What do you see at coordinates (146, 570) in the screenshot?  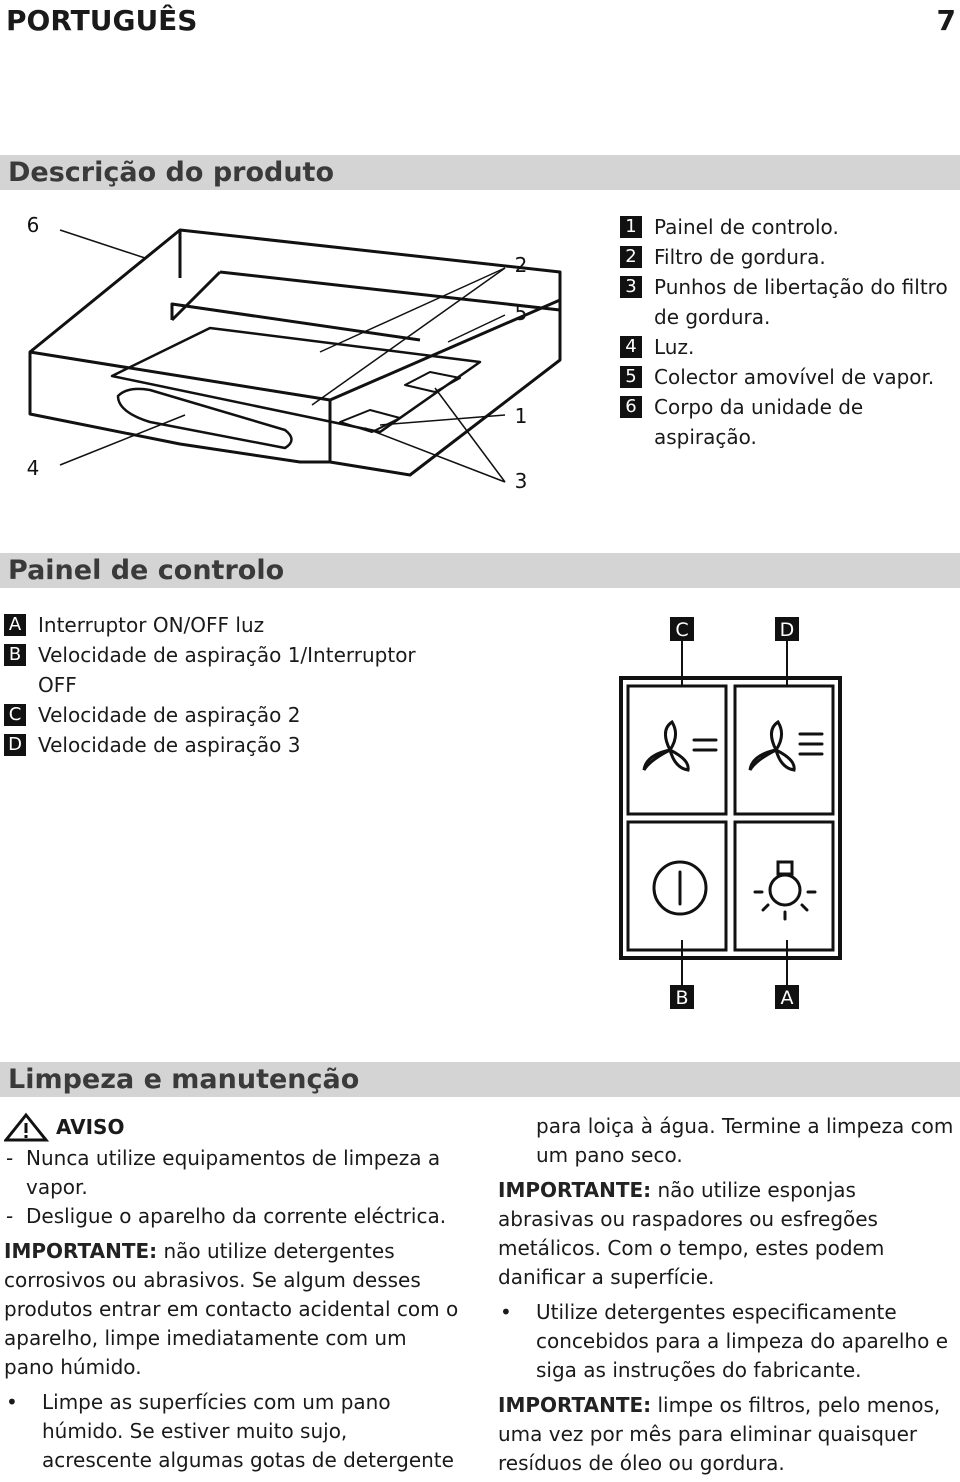 I see `section-title: Painel de controlo` at bounding box center [146, 570].